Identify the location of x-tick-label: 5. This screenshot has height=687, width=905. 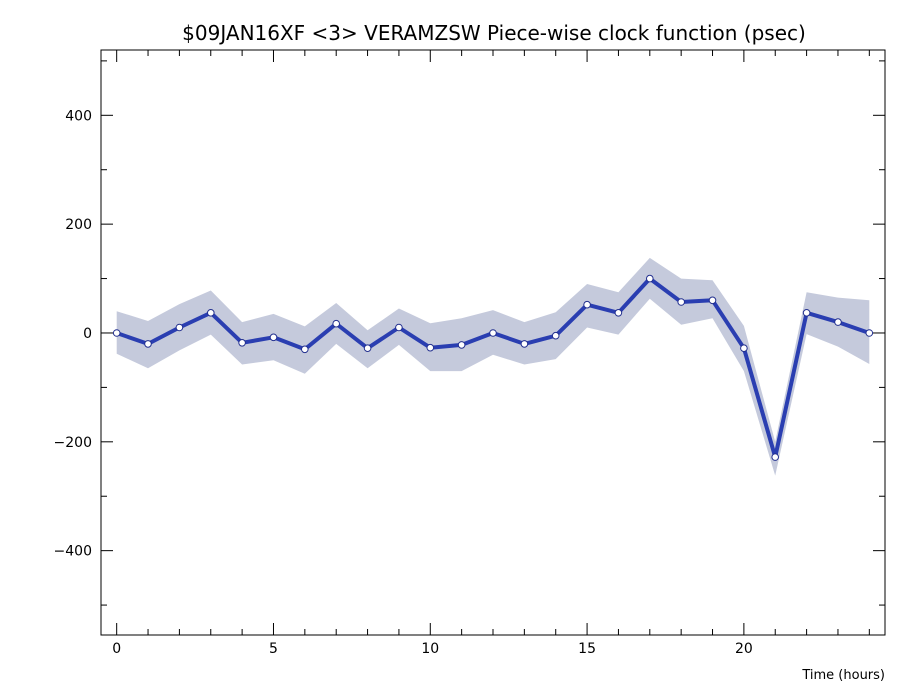
(273, 649).